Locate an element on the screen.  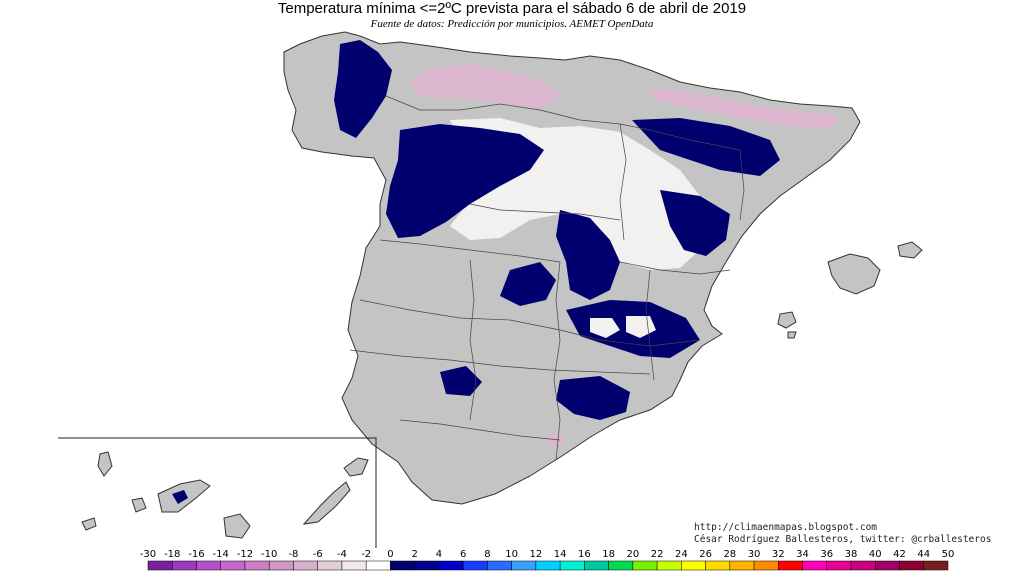
menorca is located at coordinates (910, 250).